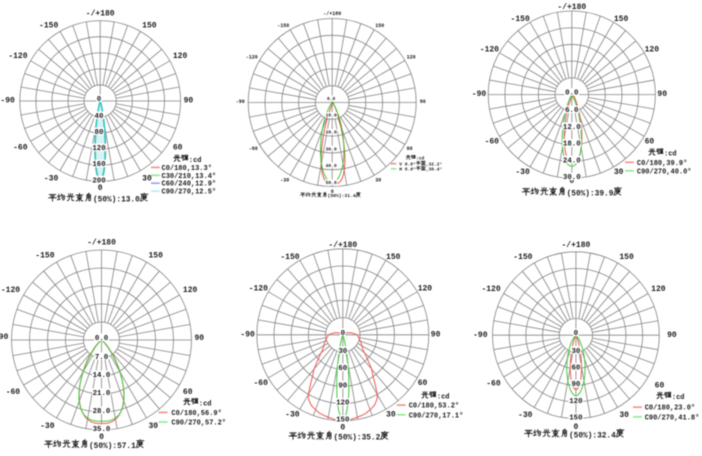 The image size is (702, 456). What do you see at coordinates (357, 439) in the screenshot?
I see `svg-text: (50%):35.2` at bounding box center [357, 439].